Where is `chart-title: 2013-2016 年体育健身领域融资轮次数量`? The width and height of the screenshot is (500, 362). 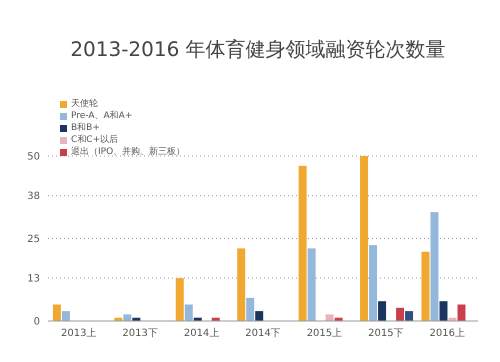
chart-title: 2013-2016 年体育健身领域融资轮次数量 is located at coordinates (258, 49).